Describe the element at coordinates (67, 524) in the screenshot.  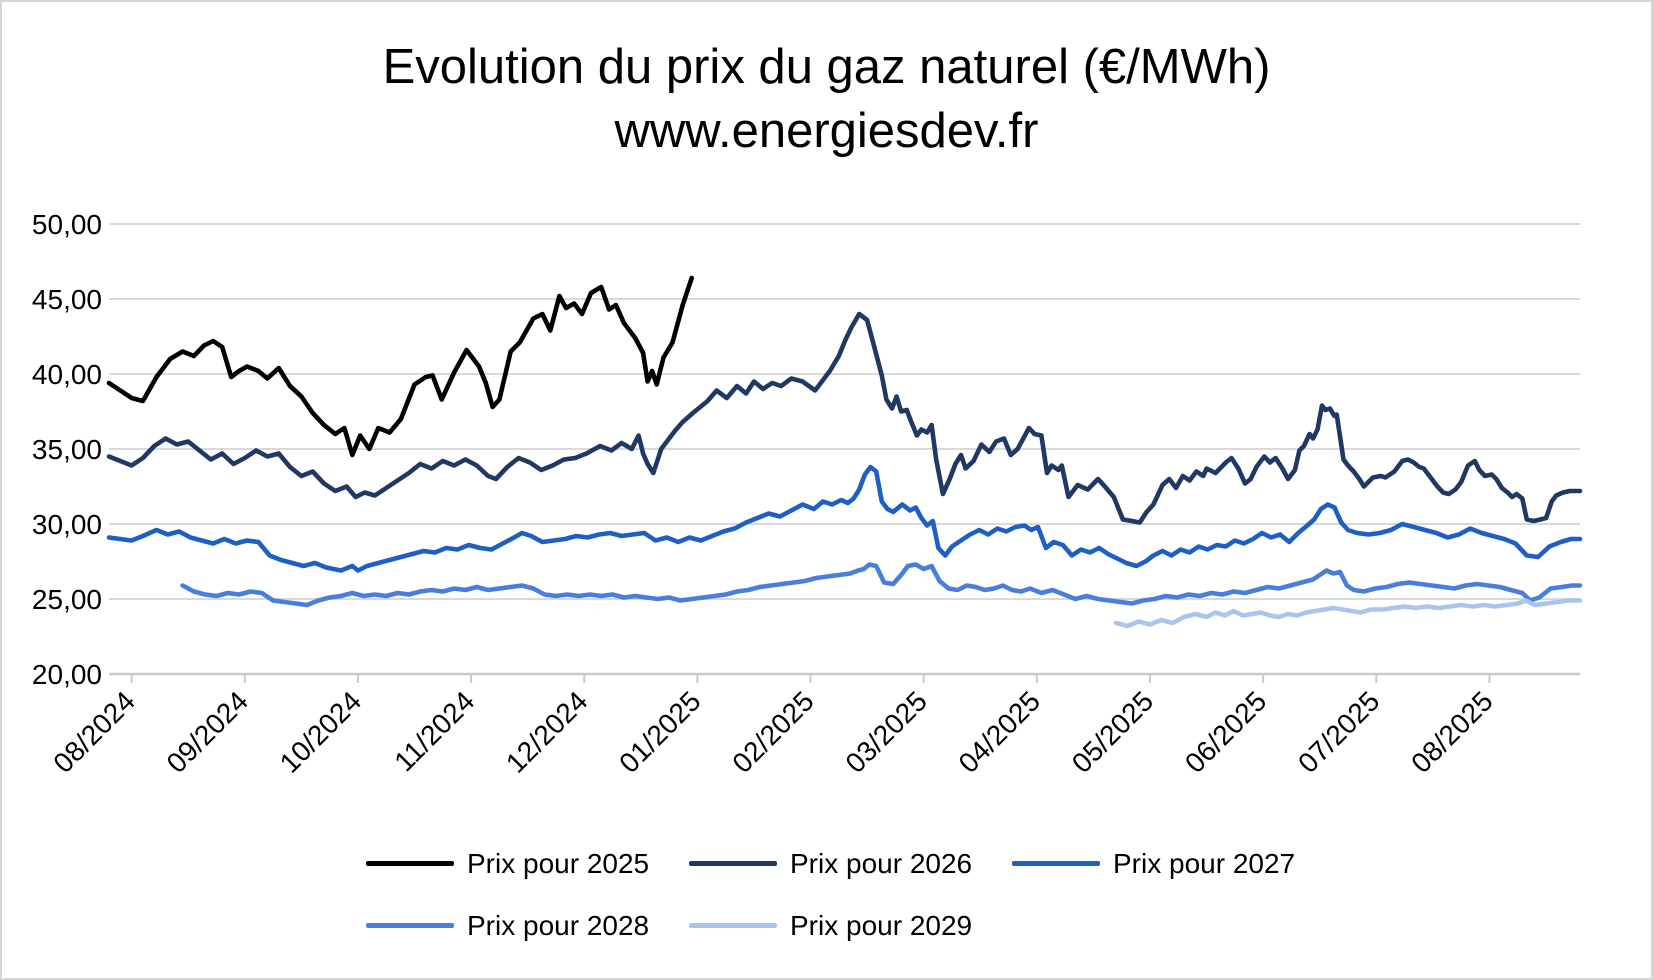
I see `y-tick-label-30,00: 30,00` at that location.